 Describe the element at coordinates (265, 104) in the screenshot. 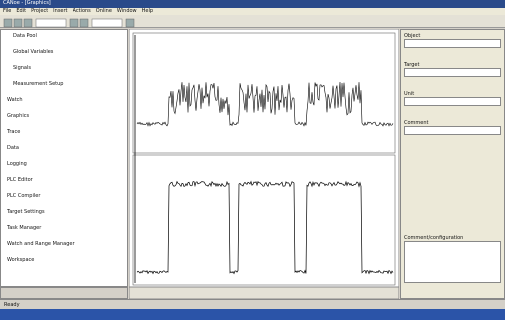

I see `waveform-top` at that location.